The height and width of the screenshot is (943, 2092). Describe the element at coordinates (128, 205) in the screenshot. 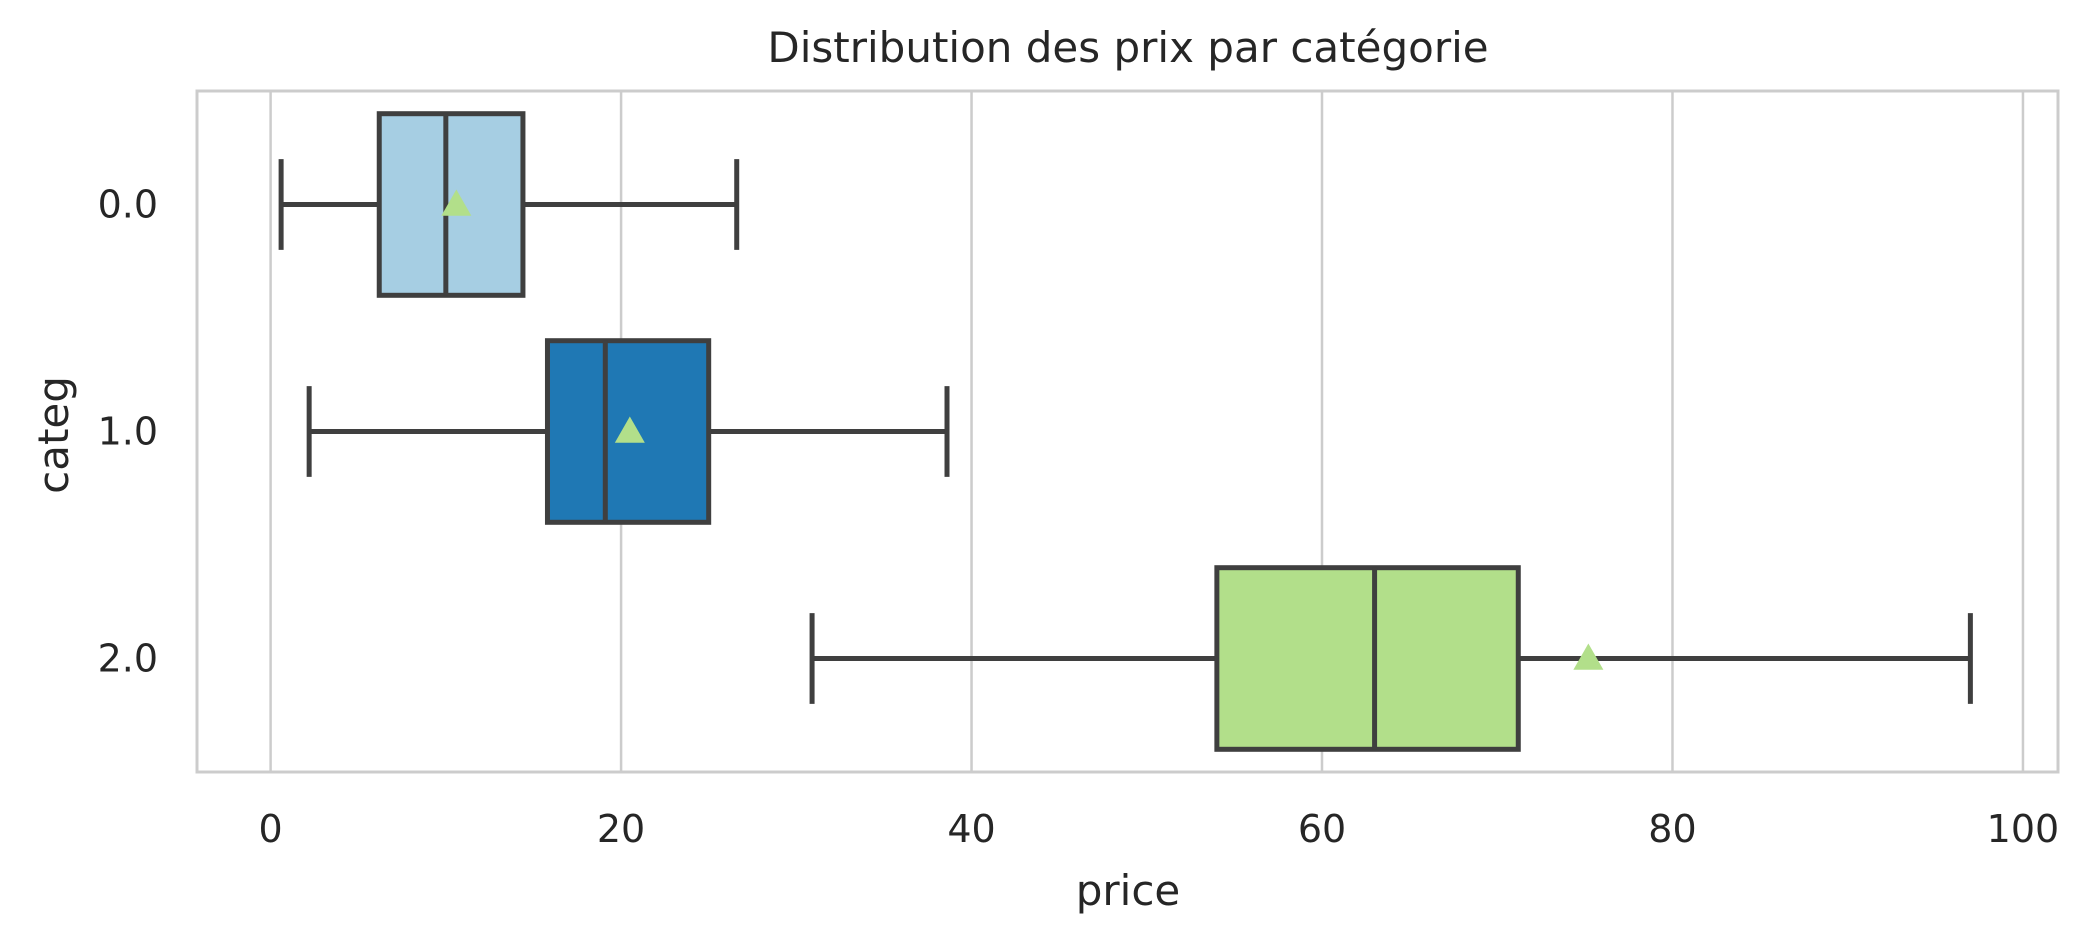

I see `y-tick-label: 0.0` at that location.